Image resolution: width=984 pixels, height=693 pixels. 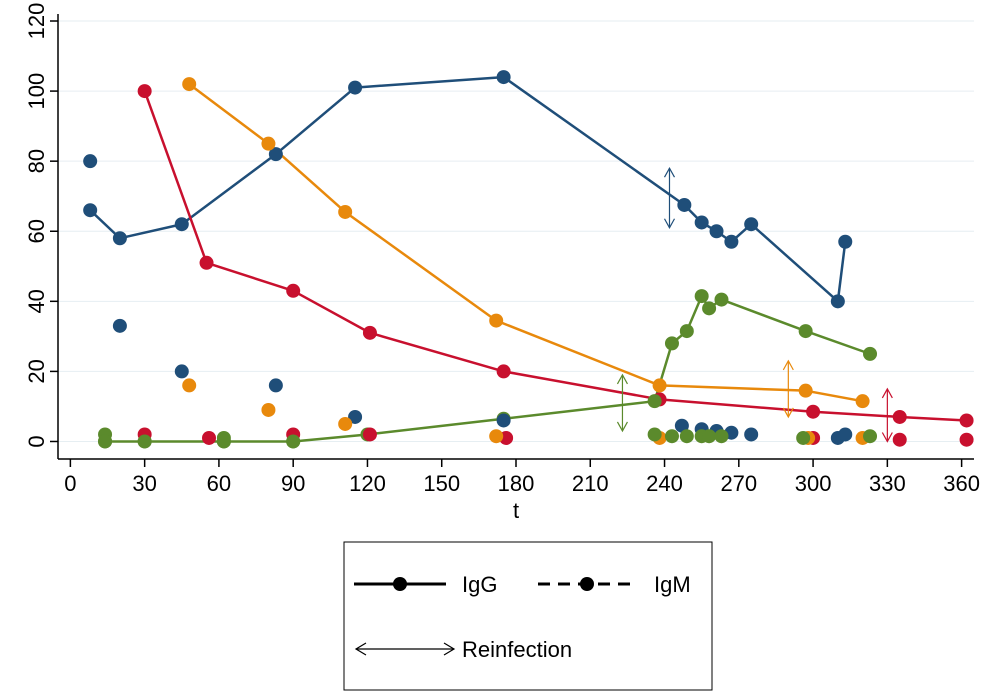 I want to click on legend-igm-marker, so click(x=587, y=584).